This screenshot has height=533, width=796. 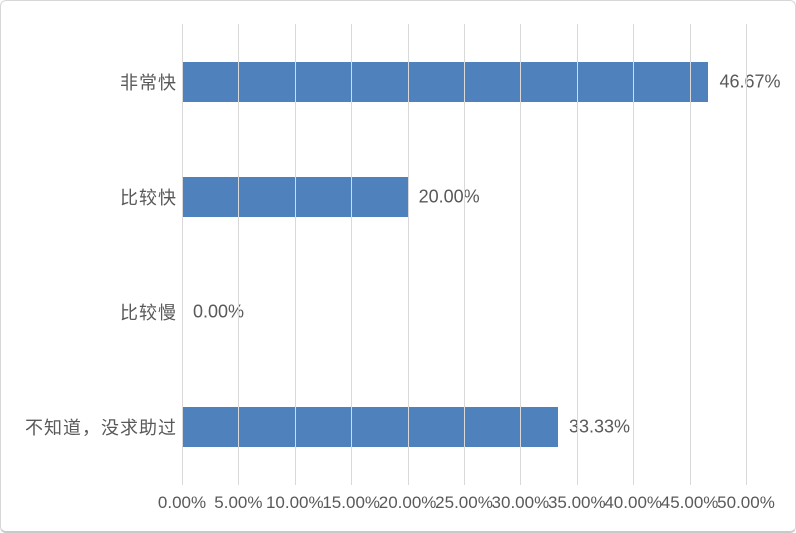 I want to click on x-axis-tick-label: 25.00%, so click(x=464, y=502).